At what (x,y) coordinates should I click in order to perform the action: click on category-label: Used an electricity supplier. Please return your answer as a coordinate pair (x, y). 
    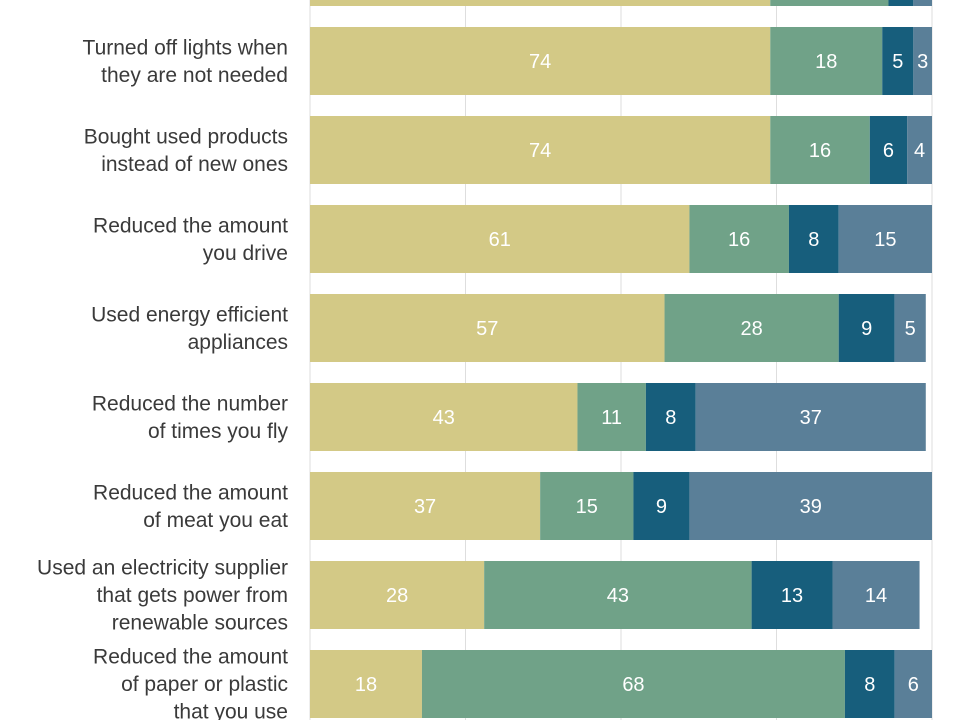
    Looking at the image, I should click on (162, 568).